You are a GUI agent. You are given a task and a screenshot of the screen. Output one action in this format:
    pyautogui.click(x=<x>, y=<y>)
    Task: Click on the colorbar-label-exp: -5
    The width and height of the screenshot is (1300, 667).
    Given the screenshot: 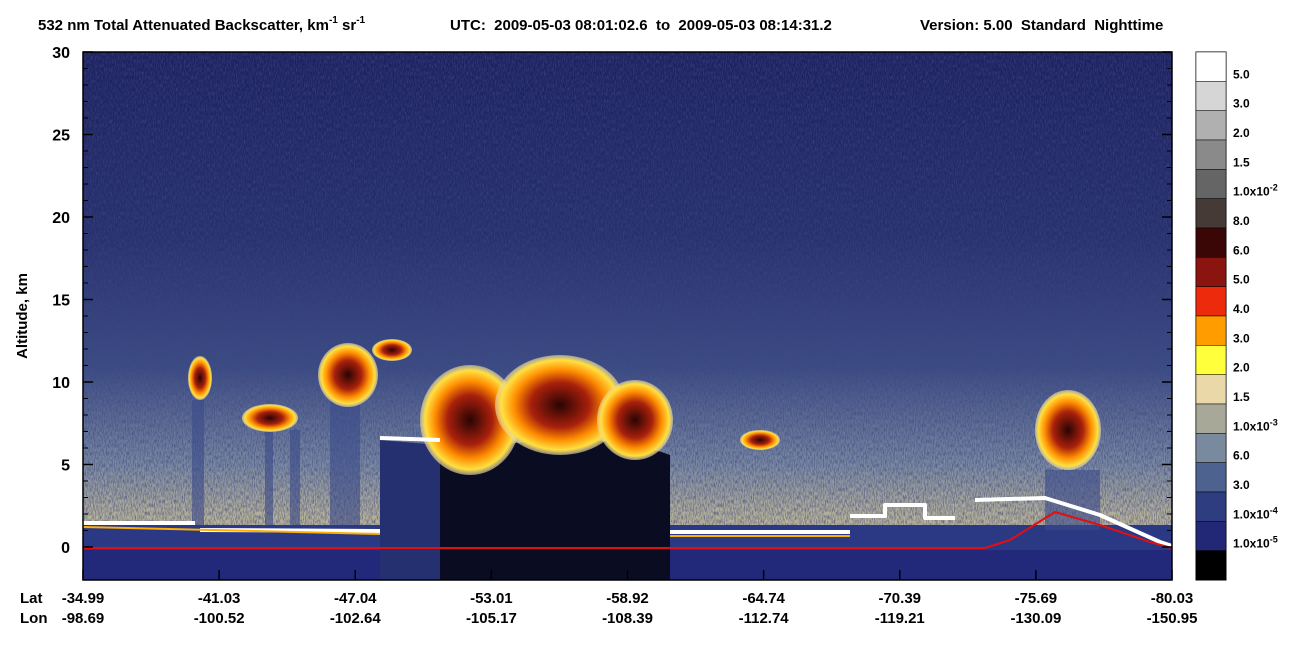 What is the action you would take?
    pyautogui.click(x=1274, y=540)
    